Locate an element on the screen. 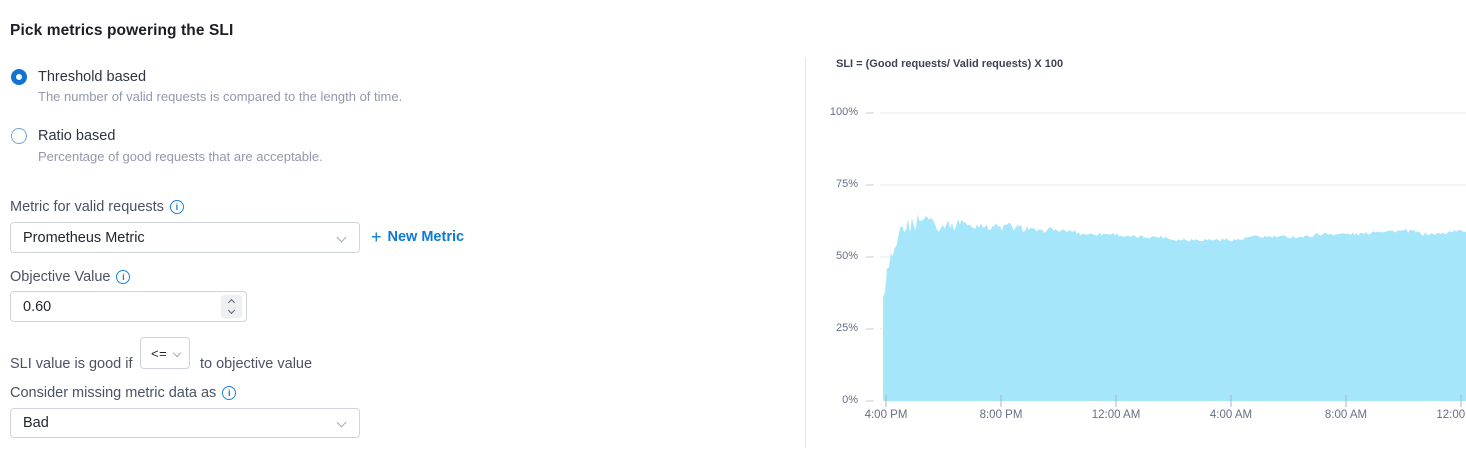  y-axis-tick-label: 25% is located at coordinates (846, 328).